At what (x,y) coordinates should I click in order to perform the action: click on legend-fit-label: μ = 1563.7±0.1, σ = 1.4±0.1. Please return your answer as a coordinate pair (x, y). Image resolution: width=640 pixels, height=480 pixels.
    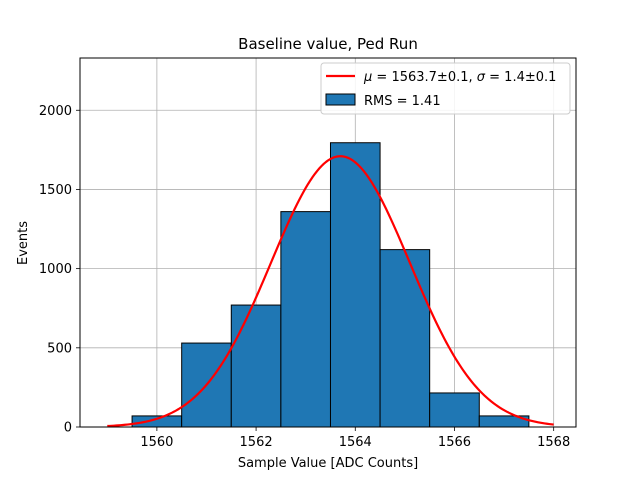
    Looking at the image, I should click on (459, 77).